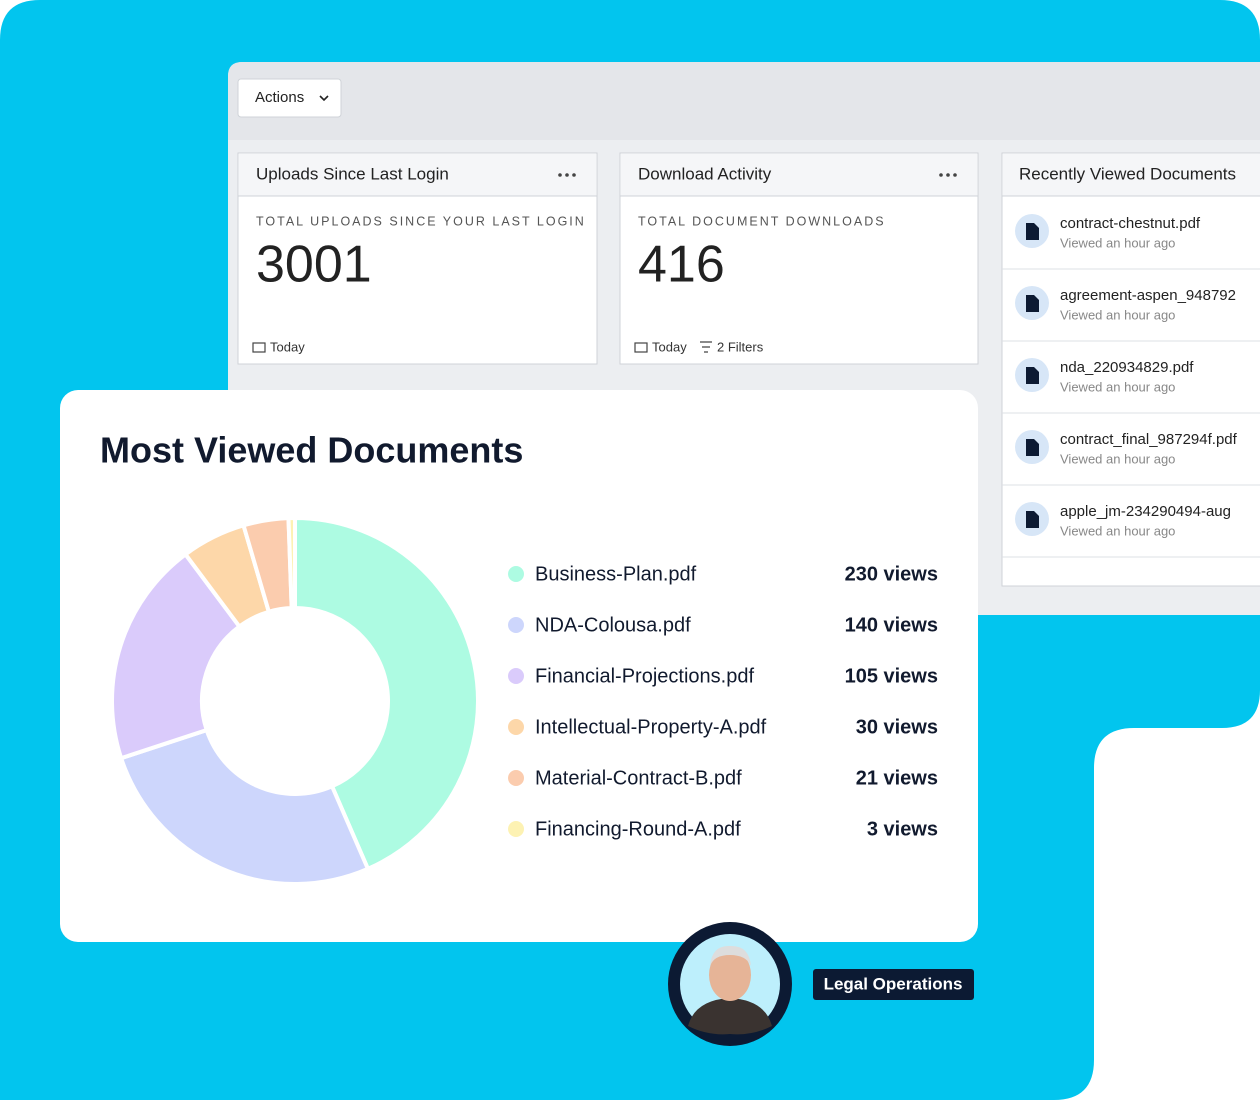 The image size is (1260, 1100). I want to click on avatar, so click(730, 984).